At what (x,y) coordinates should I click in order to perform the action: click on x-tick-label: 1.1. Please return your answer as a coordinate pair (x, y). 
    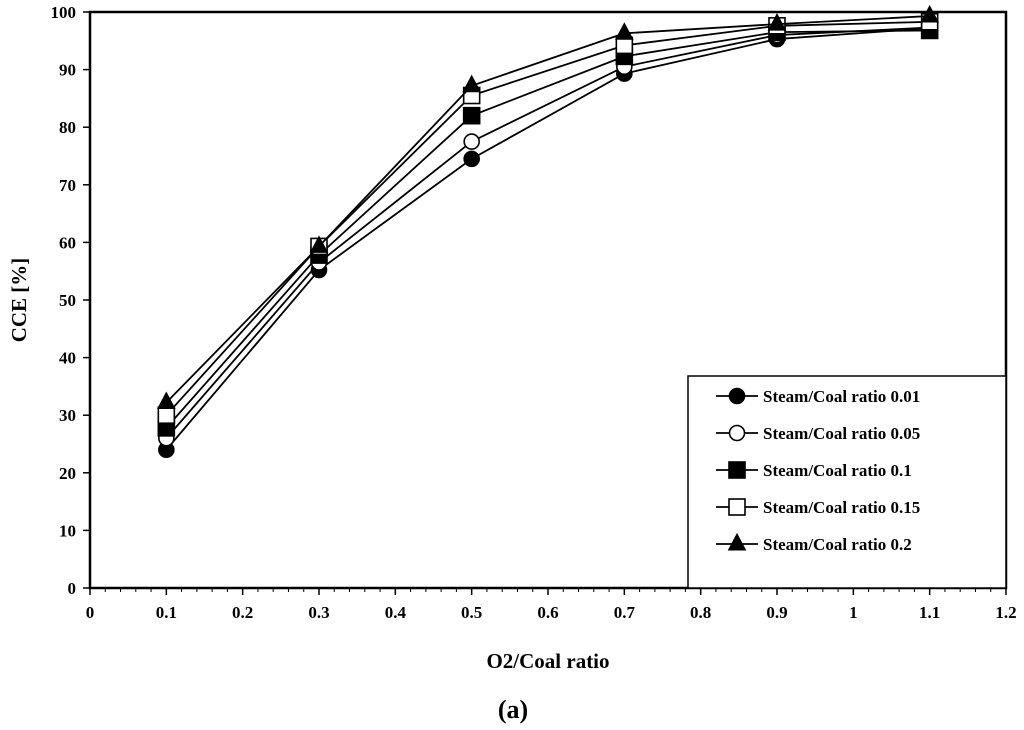
    Looking at the image, I should click on (929, 612).